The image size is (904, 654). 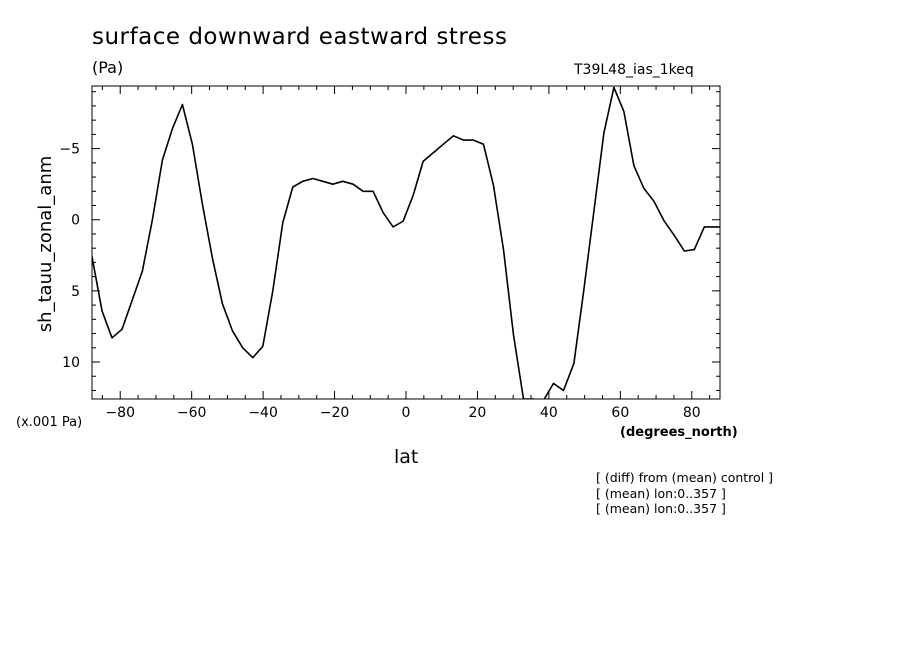 I want to click on x-tick-label: −80, so click(x=120, y=413).